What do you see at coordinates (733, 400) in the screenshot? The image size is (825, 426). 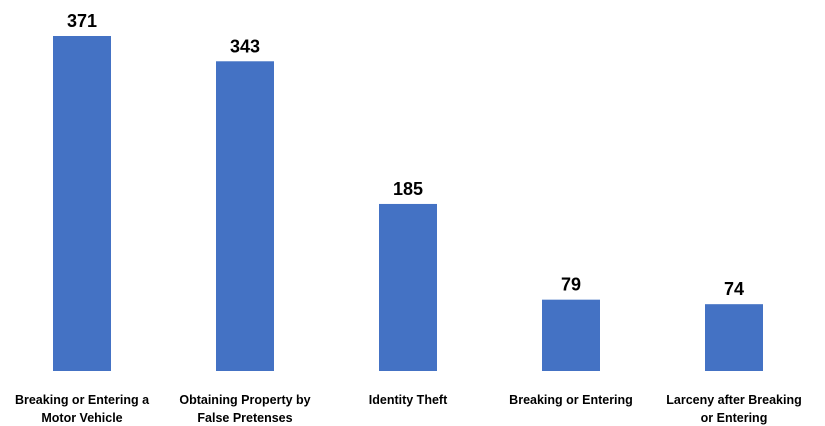 I see `category-label-5-line-1: Larceny after Breaking` at bounding box center [733, 400].